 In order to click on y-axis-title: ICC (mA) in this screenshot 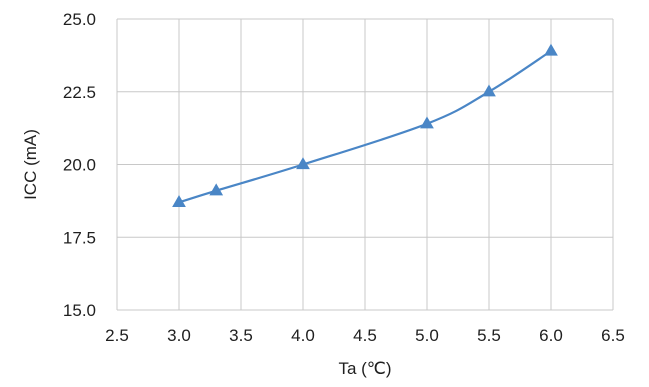, I will do `click(30, 164)`.